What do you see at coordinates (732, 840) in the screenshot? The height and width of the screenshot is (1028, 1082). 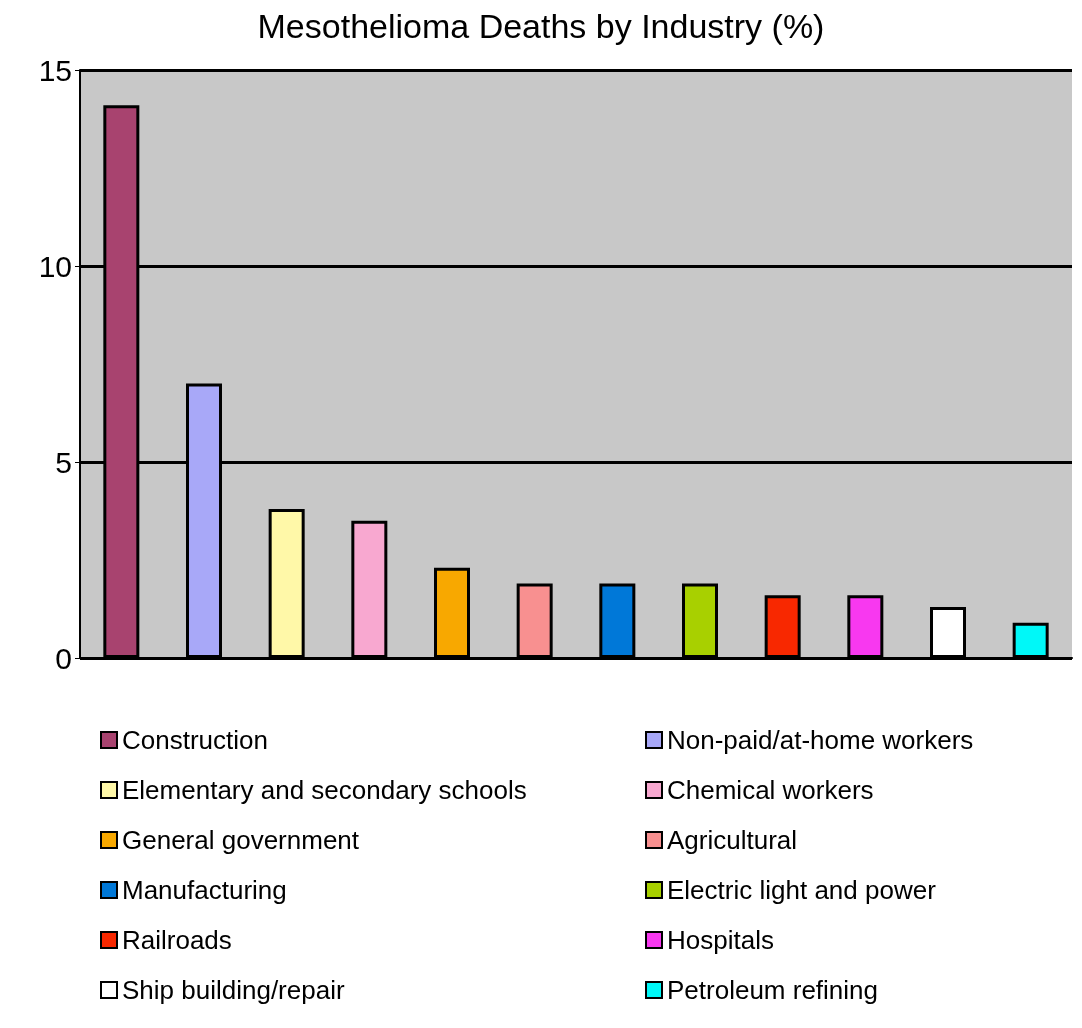 I see `legend-label: Agricultural` at bounding box center [732, 840].